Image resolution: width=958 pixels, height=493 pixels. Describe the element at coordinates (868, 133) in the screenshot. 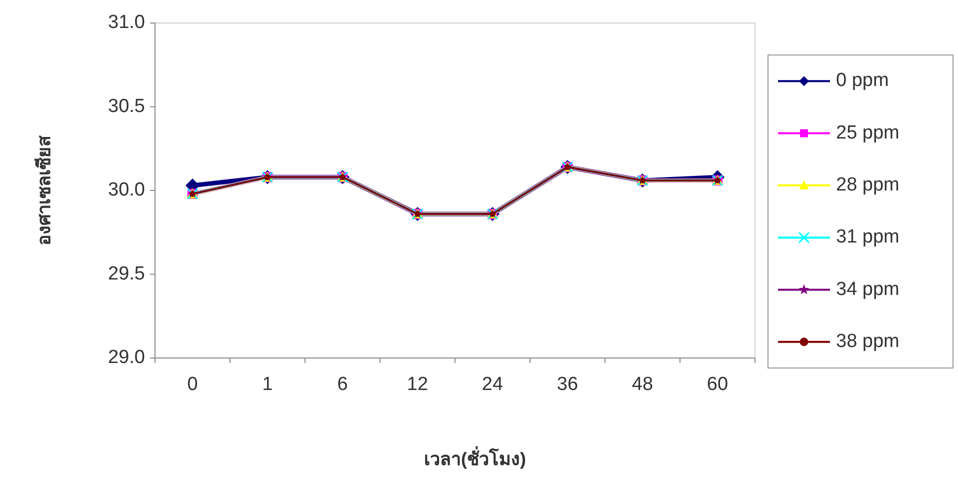

I see `legend-label: 25 ppm` at that location.